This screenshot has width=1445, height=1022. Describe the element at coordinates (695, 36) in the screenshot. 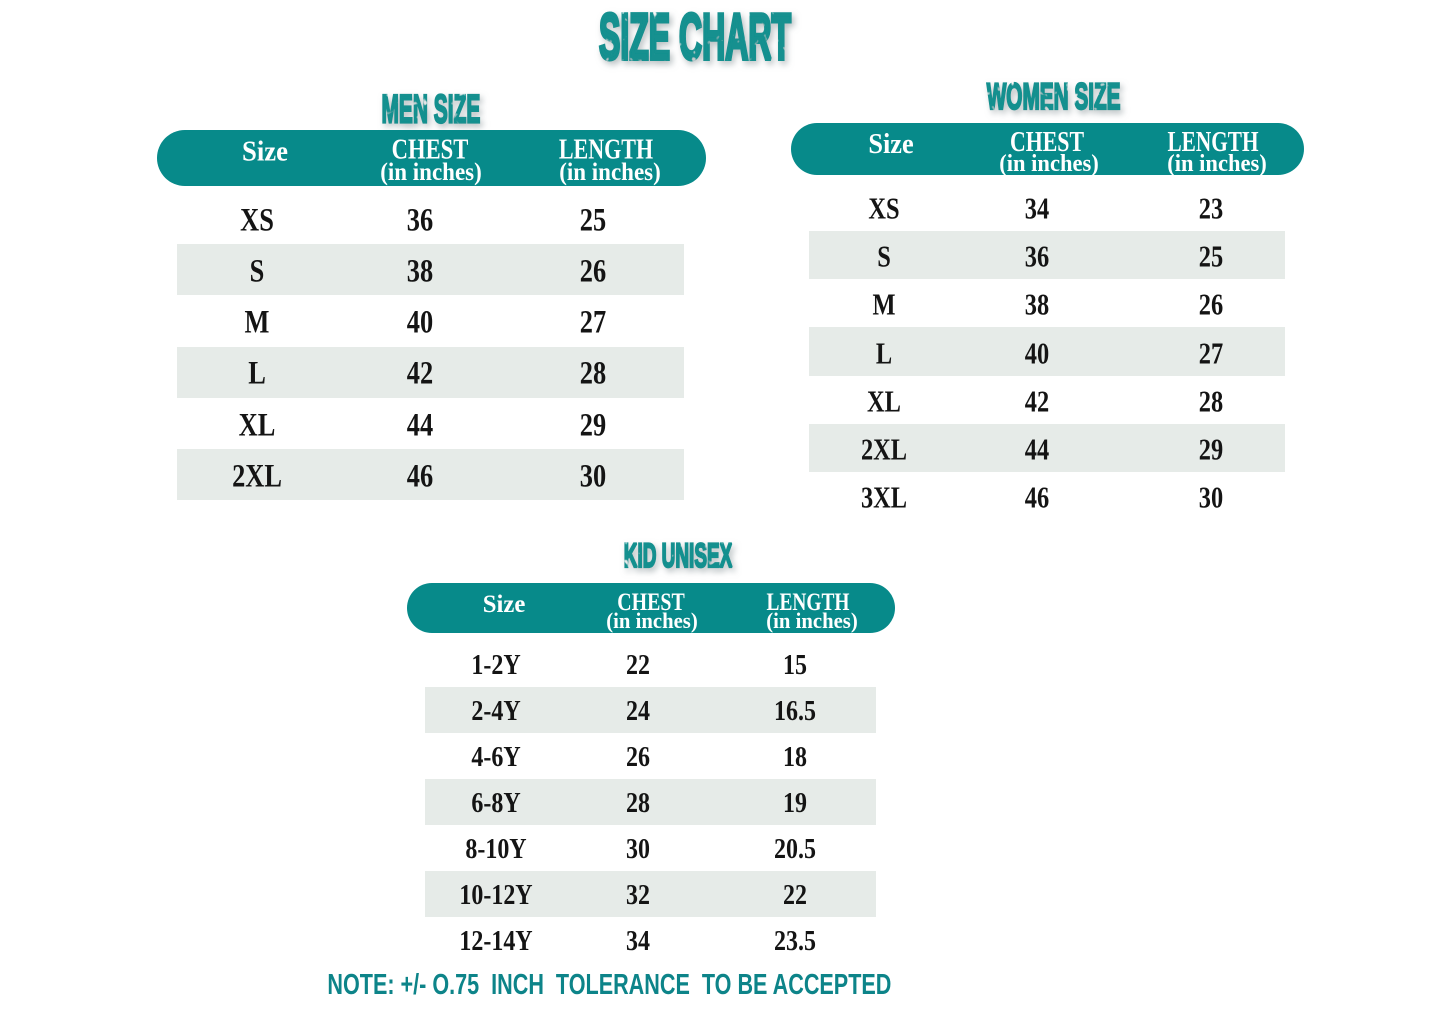

I see `svg-text: SIZE CHART` at that location.